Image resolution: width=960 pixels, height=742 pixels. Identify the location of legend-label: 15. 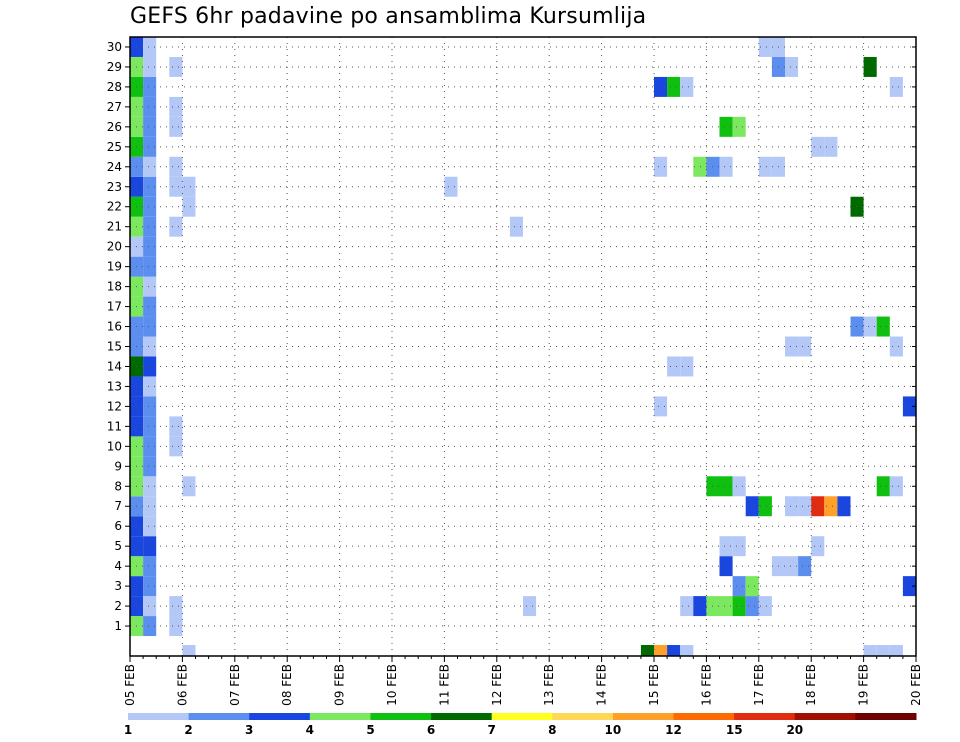
(734, 730).